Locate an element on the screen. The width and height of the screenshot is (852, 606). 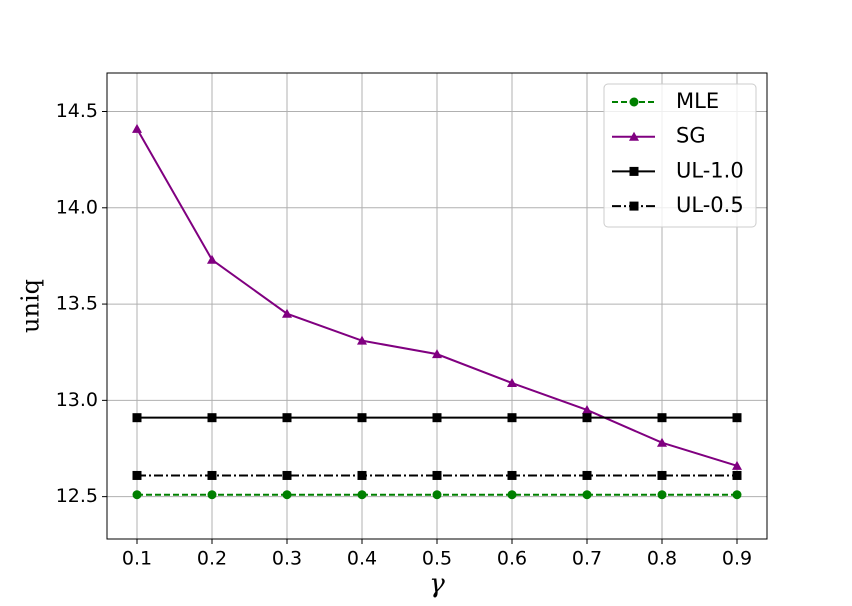
x-tick-label: 0.6 is located at coordinates (512, 559).